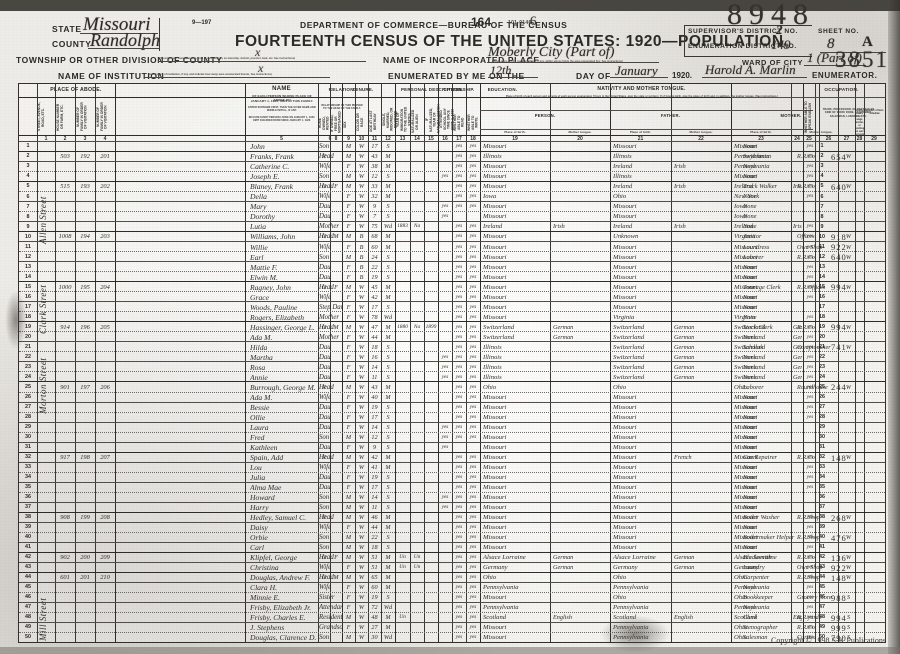 The width and height of the screenshot is (900, 654). I want to click on row-number: 32, so click(28, 457).